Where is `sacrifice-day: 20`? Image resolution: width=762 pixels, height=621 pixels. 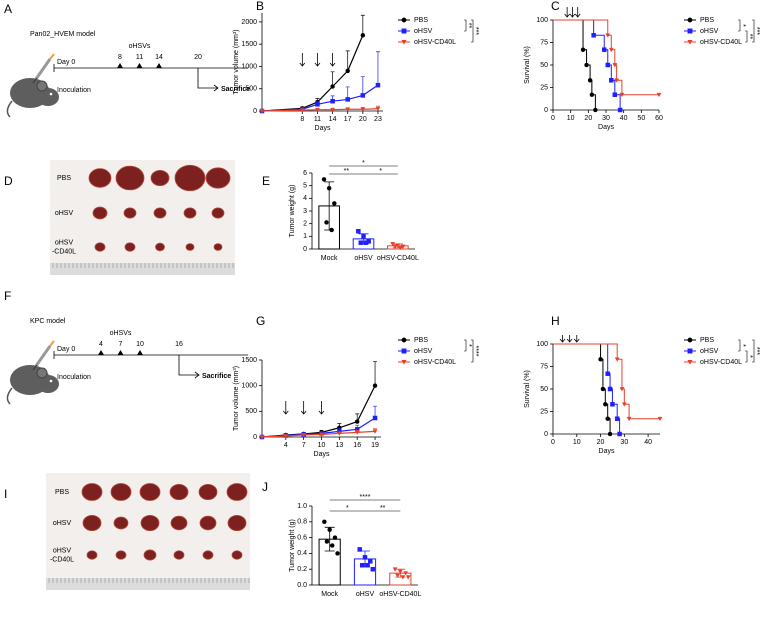 sacrifice-day: 20 is located at coordinates (198, 57).